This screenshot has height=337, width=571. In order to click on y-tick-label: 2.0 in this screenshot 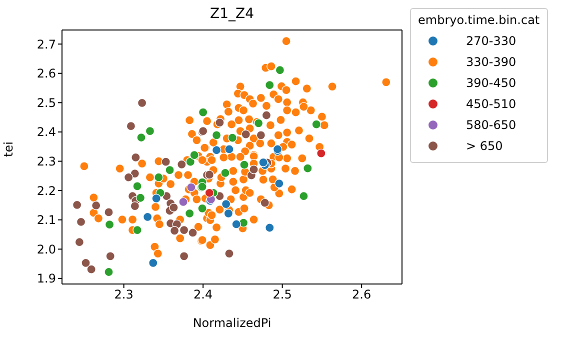, I will do `click(46, 249)`.